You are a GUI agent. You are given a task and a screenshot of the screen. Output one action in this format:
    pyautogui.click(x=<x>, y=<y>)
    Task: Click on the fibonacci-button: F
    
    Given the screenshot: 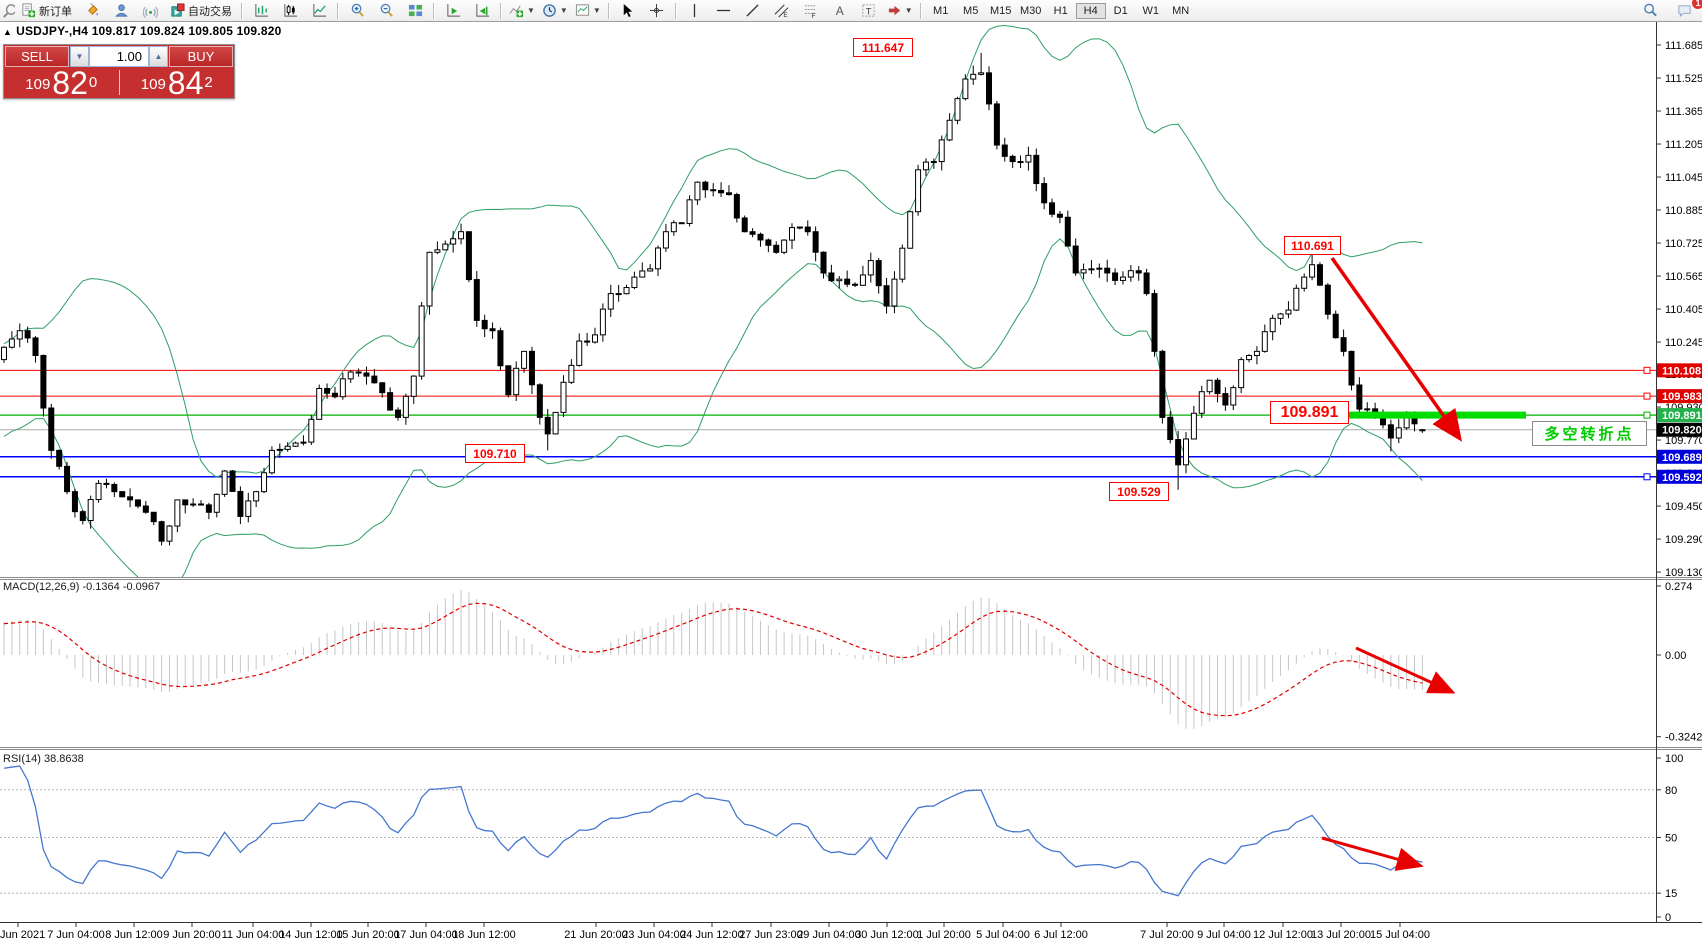 What is the action you would take?
    pyautogui.click(x=811, y=10)
    